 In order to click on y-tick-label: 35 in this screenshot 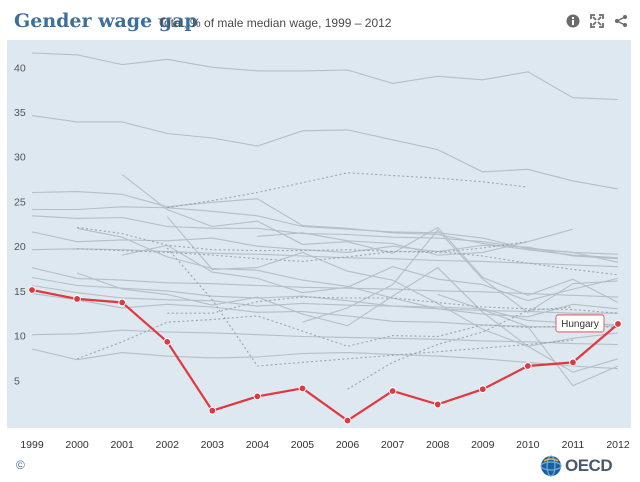, I will do `click(20, 113)`.